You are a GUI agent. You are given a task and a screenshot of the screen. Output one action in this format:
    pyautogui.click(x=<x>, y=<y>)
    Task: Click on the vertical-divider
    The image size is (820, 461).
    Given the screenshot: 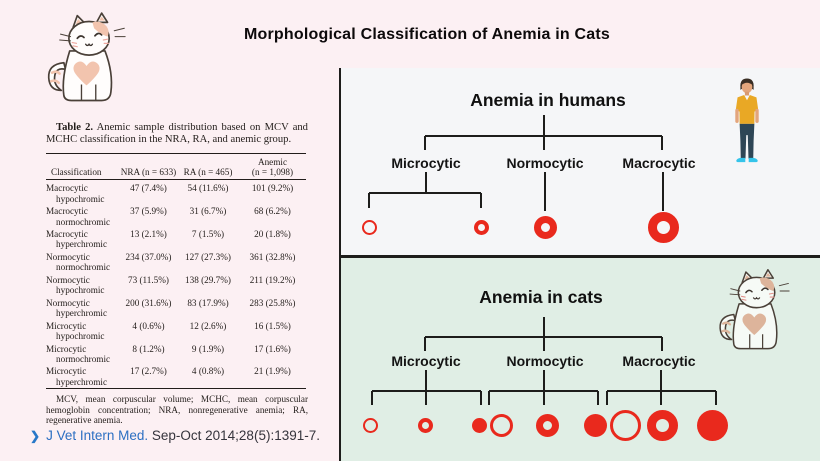 What is the action you would take?
    pyautogui.click(x=340, y=264)
    